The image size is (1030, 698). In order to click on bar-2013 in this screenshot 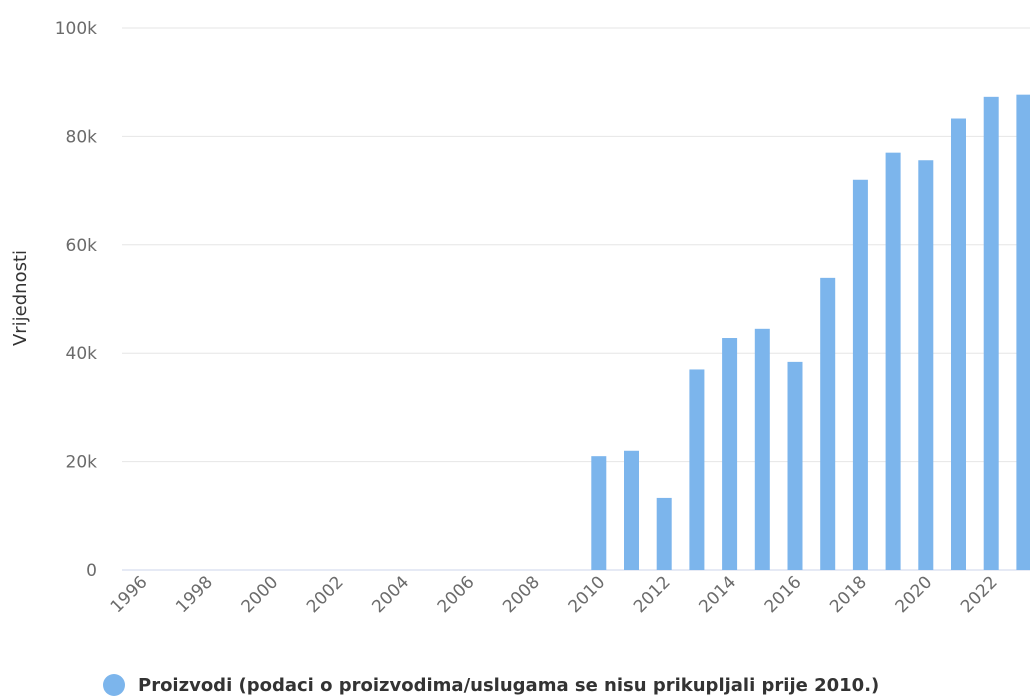, I will do `click(697, 469)`.